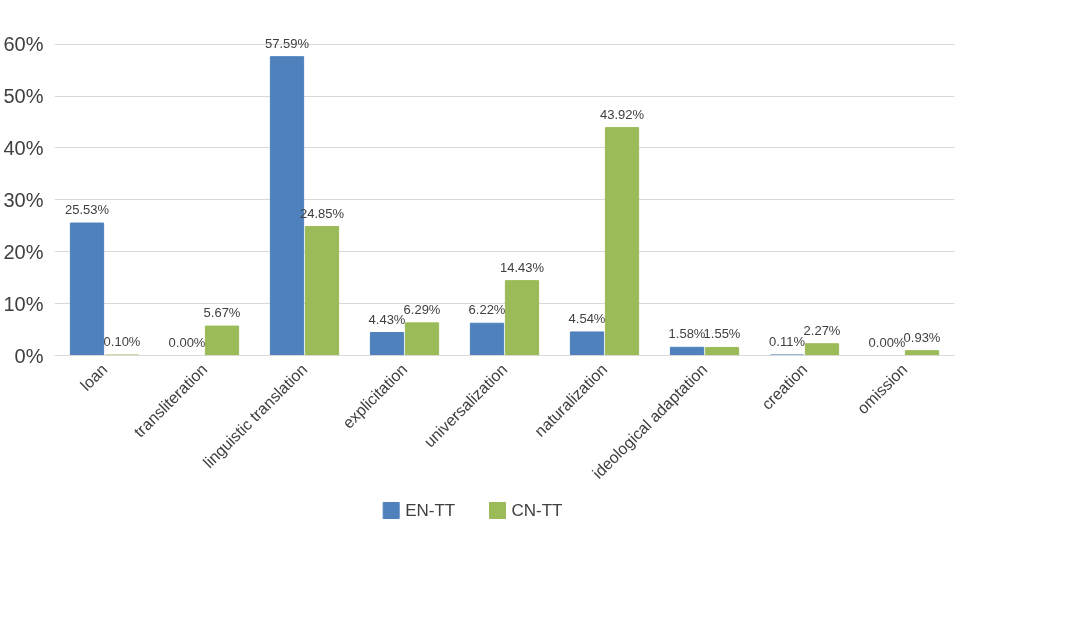 The height and width of the screenshot is (643, 1075). What do you see at coordinates (822, 330) in the screenshot?
I see `data-label: 2.27%` at bounding box center [822, 330].